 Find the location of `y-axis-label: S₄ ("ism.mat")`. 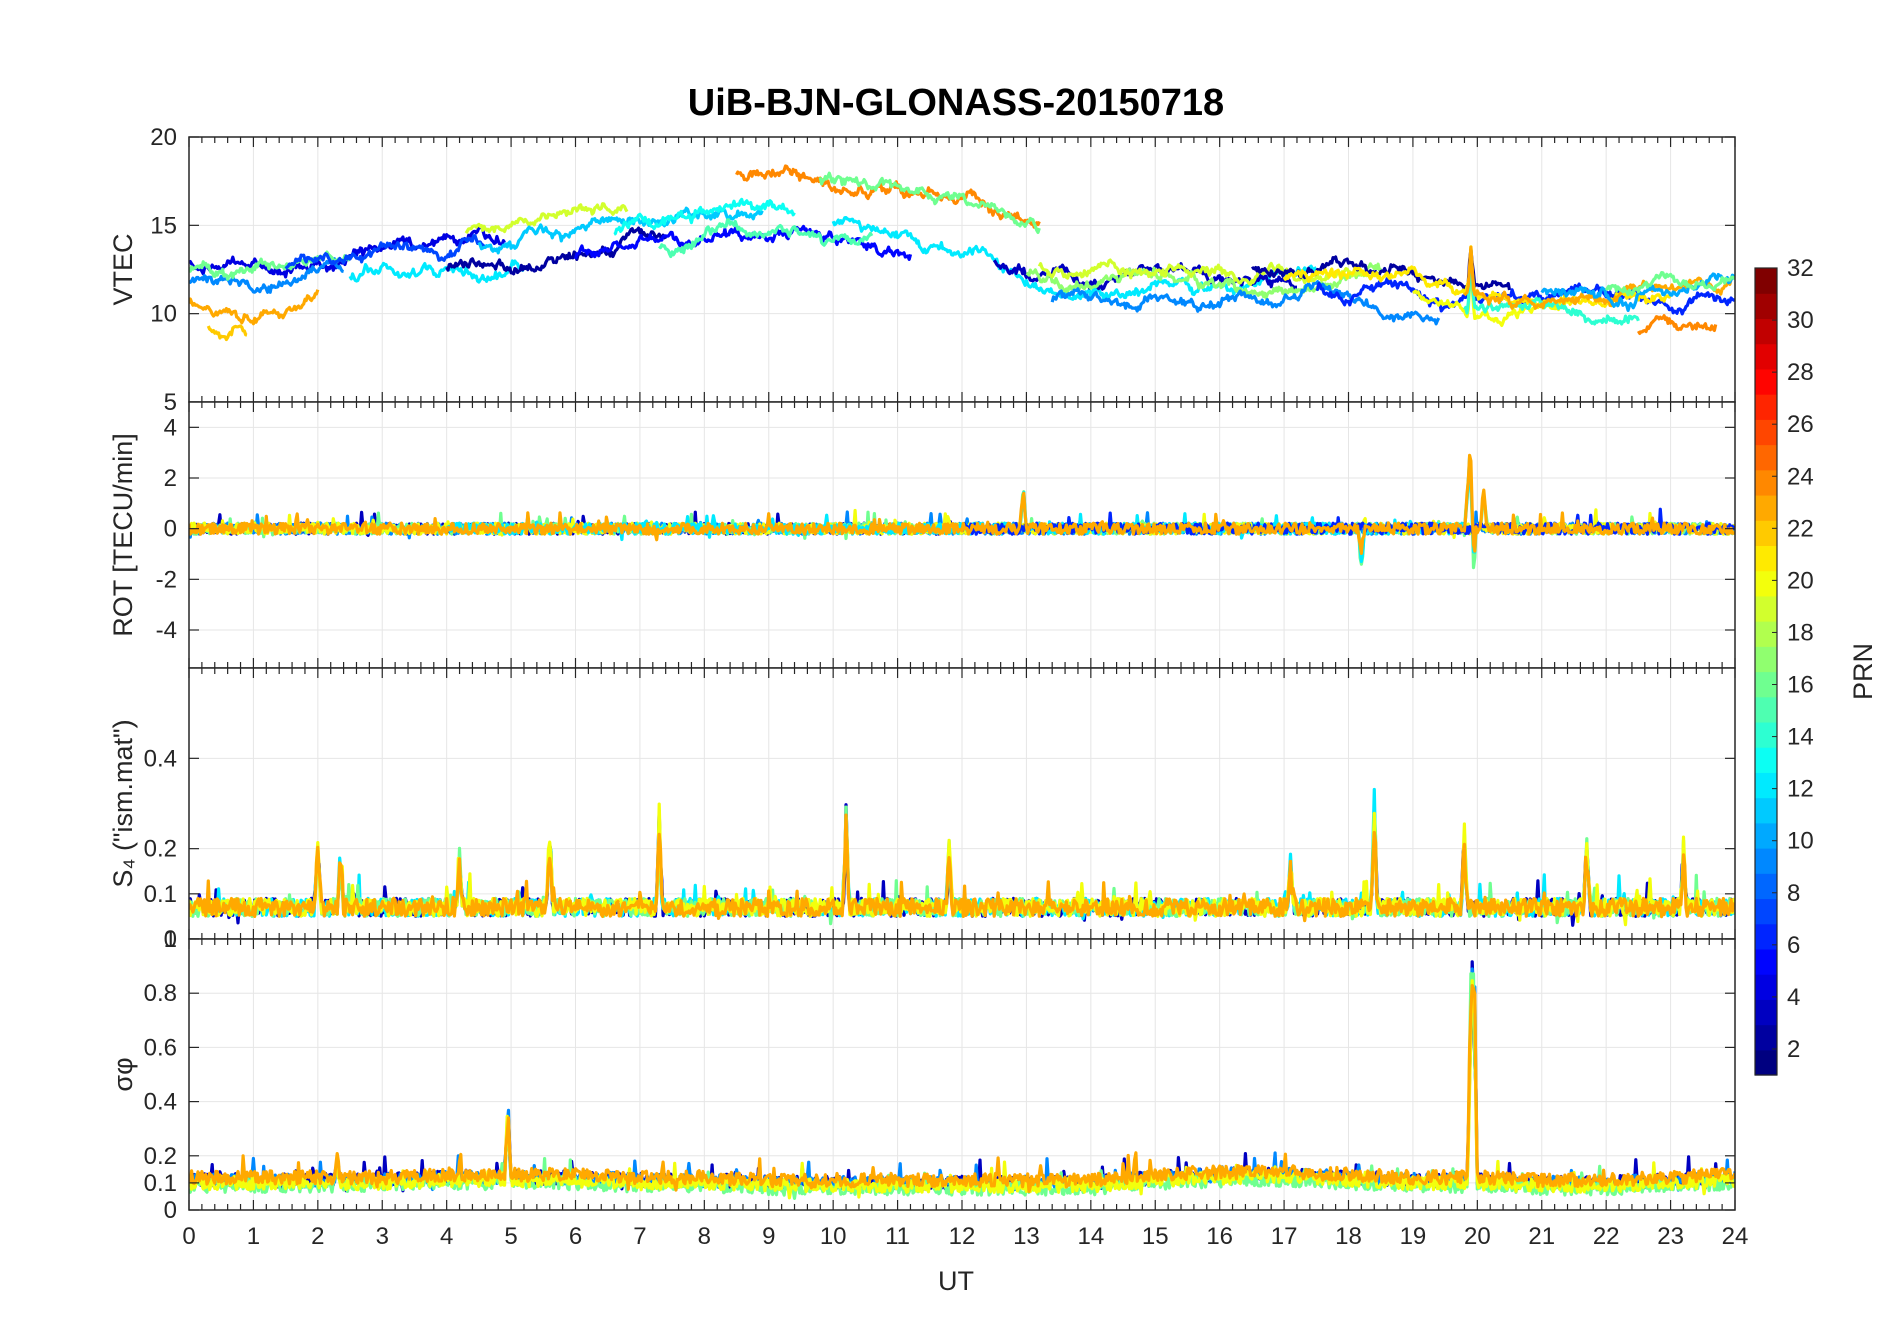

y-axis-label: S₄ ("ism.mat") is located at coordinates (123, 803).